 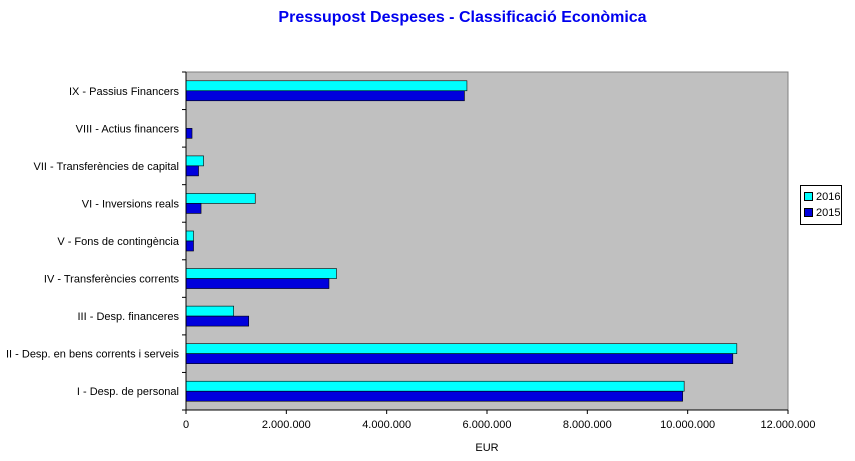 I want to click on x-tick-label: 6.000.000, so click(x=487, y=425).